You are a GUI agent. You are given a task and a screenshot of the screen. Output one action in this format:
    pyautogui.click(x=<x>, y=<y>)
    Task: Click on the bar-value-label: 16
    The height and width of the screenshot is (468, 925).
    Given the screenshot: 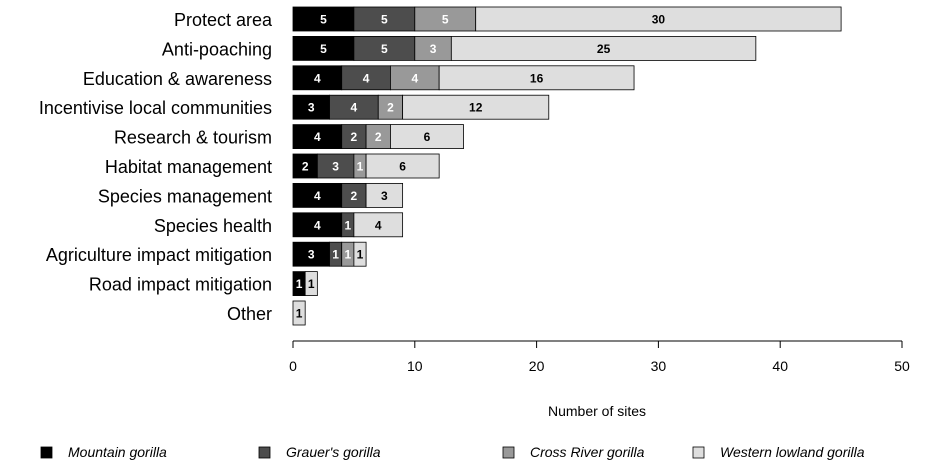 What is the action you would take?
    pyautogui.click(x=537, y=78)
    